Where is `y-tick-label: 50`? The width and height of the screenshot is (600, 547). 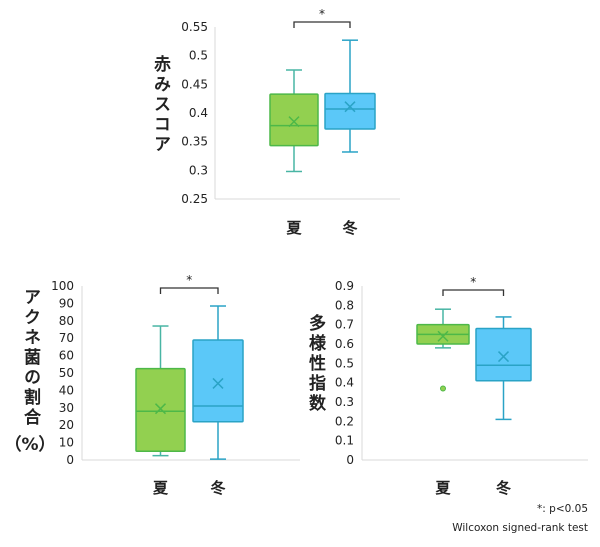
y-tick-label: 50 is located at coordinates (66, 373).